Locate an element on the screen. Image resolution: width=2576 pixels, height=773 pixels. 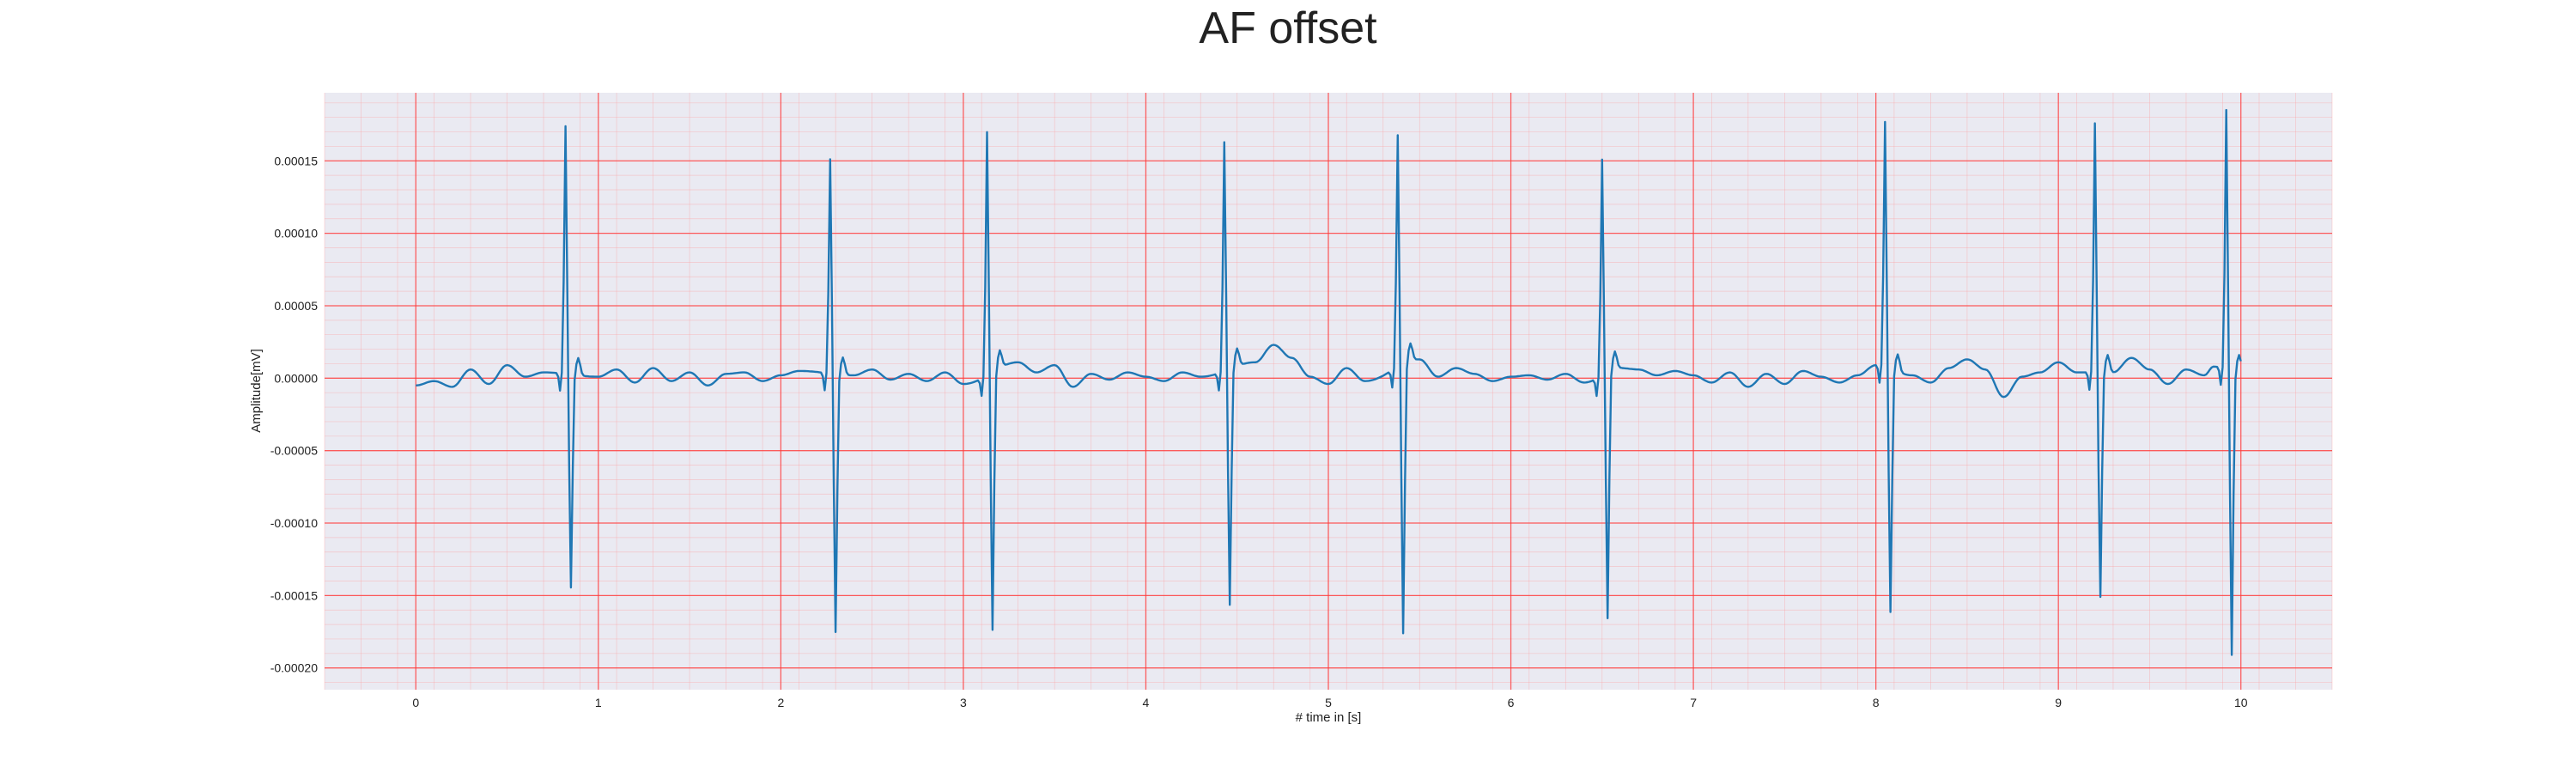
y-tick-label: -0.00020 is located at coordinates (294, 668).